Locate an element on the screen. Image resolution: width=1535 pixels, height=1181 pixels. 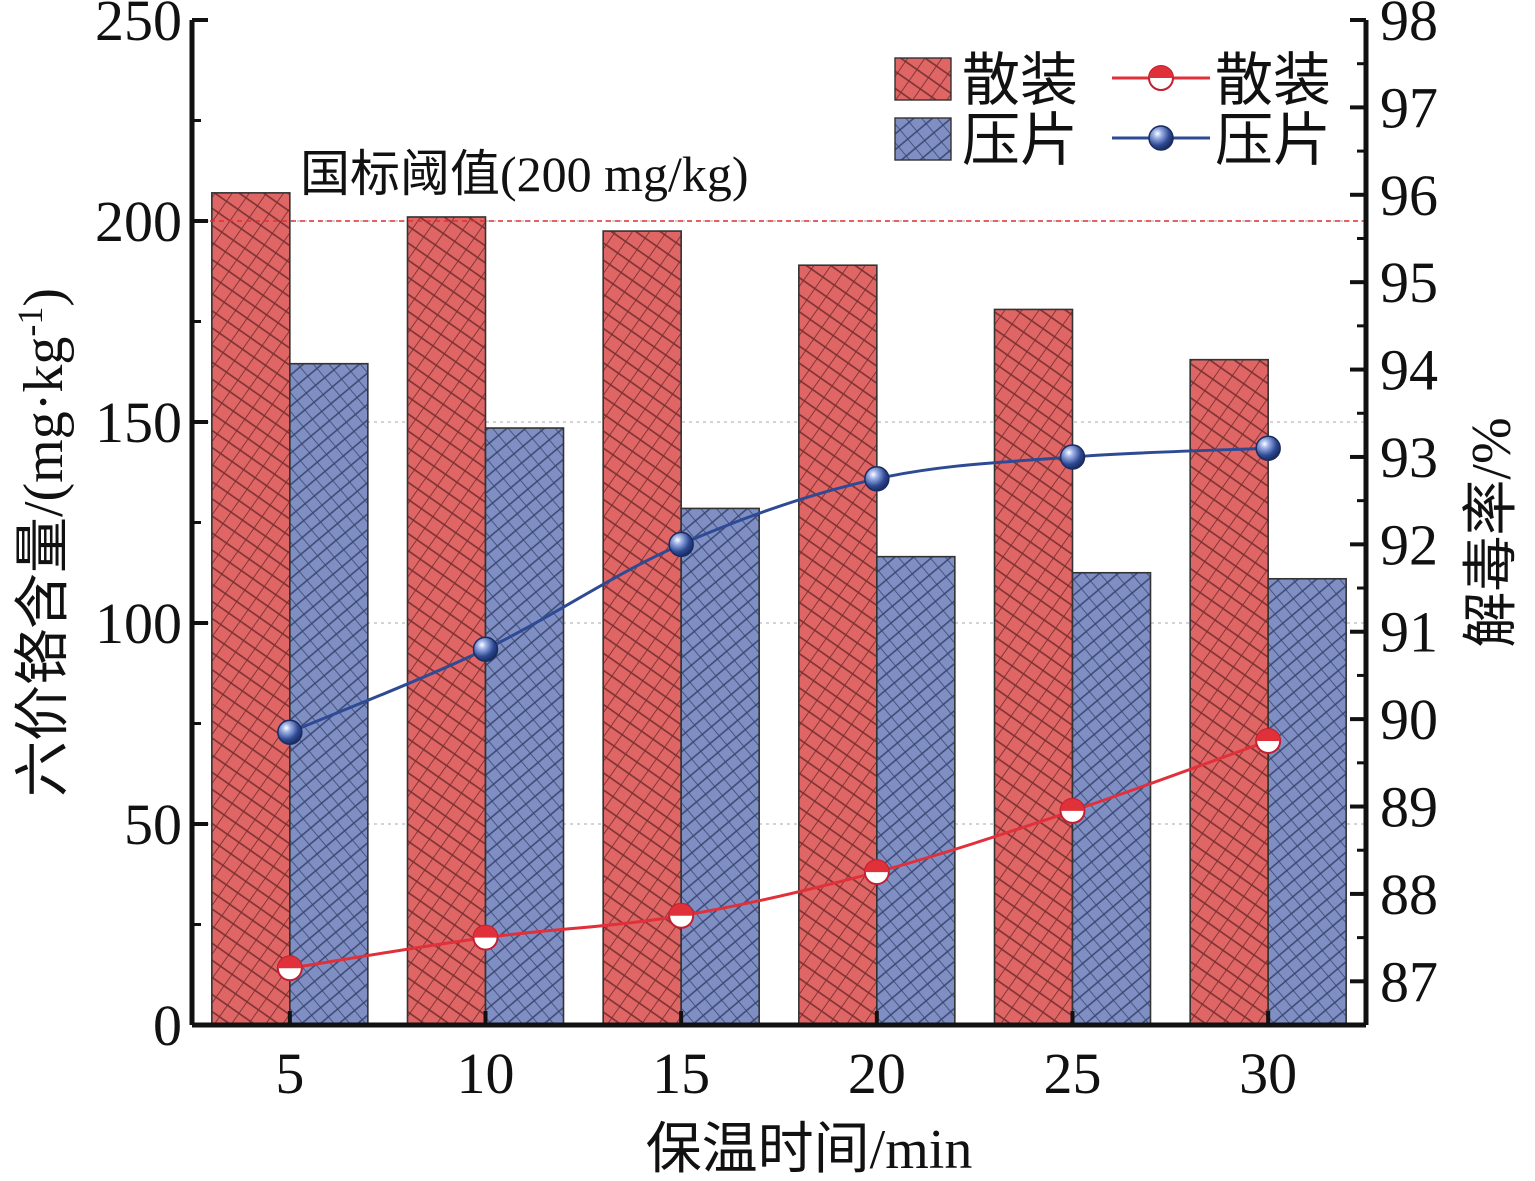
legend-label-bar: 压片 is located at coordinates (1020, 140).